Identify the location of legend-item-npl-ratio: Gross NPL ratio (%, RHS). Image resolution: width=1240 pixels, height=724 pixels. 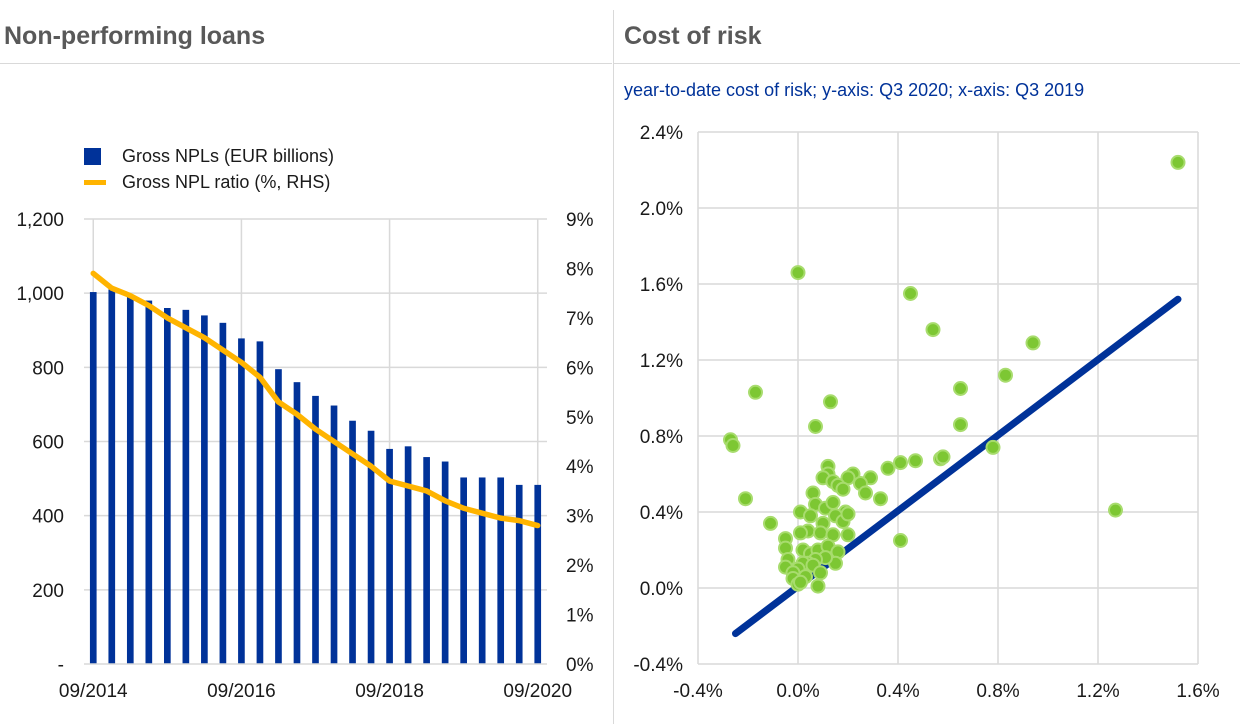
(209, 182).